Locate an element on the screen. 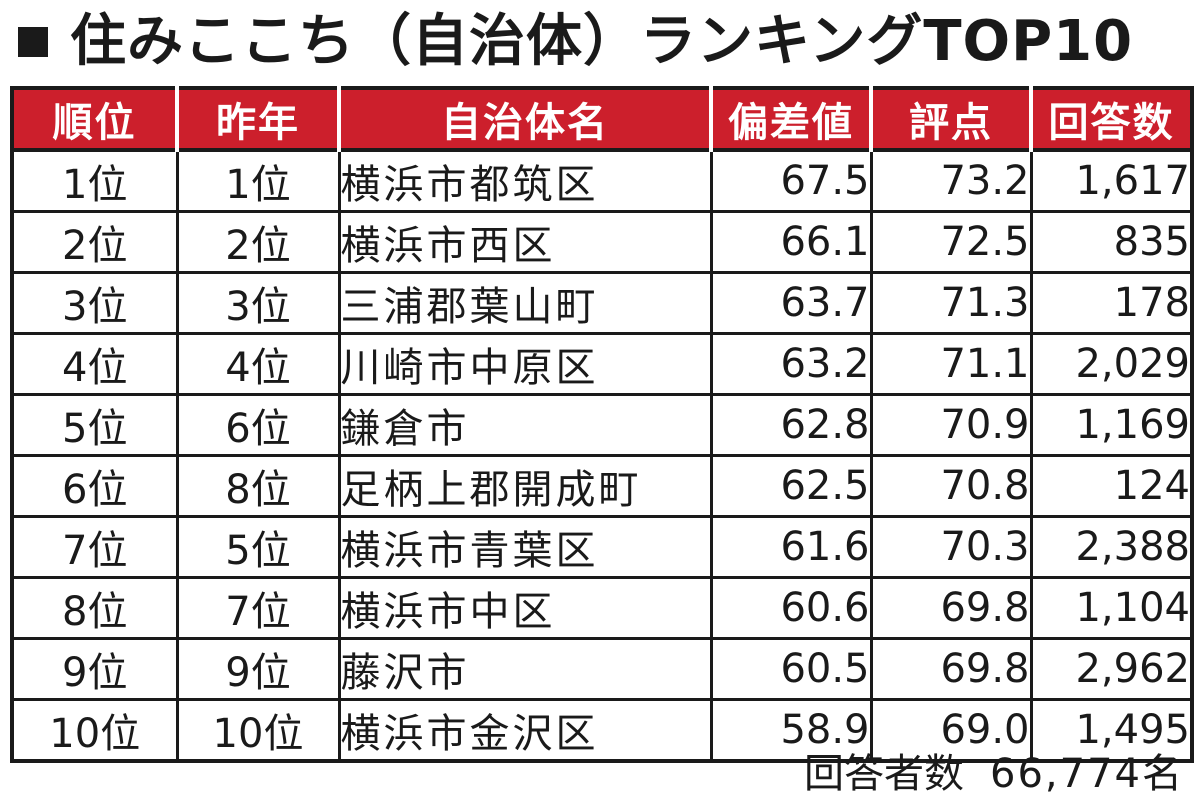 The image size is (1200, 805). cell-rank: 5位 is located at coordinates (94, 425).